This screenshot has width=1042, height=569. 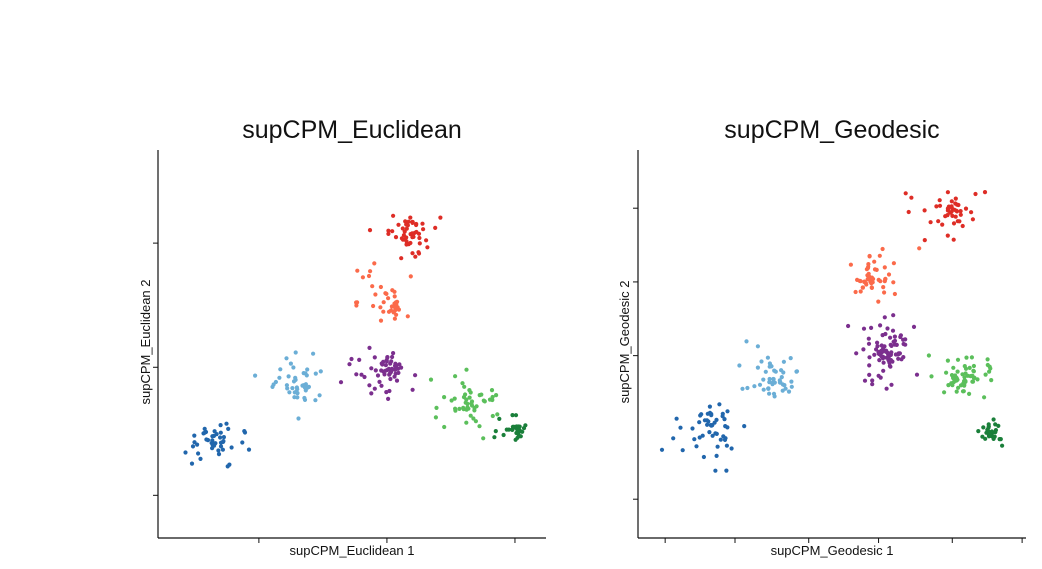 I want to click on y-axis-label: supCPM_Geodesic 2, so click(x=624, y=342).